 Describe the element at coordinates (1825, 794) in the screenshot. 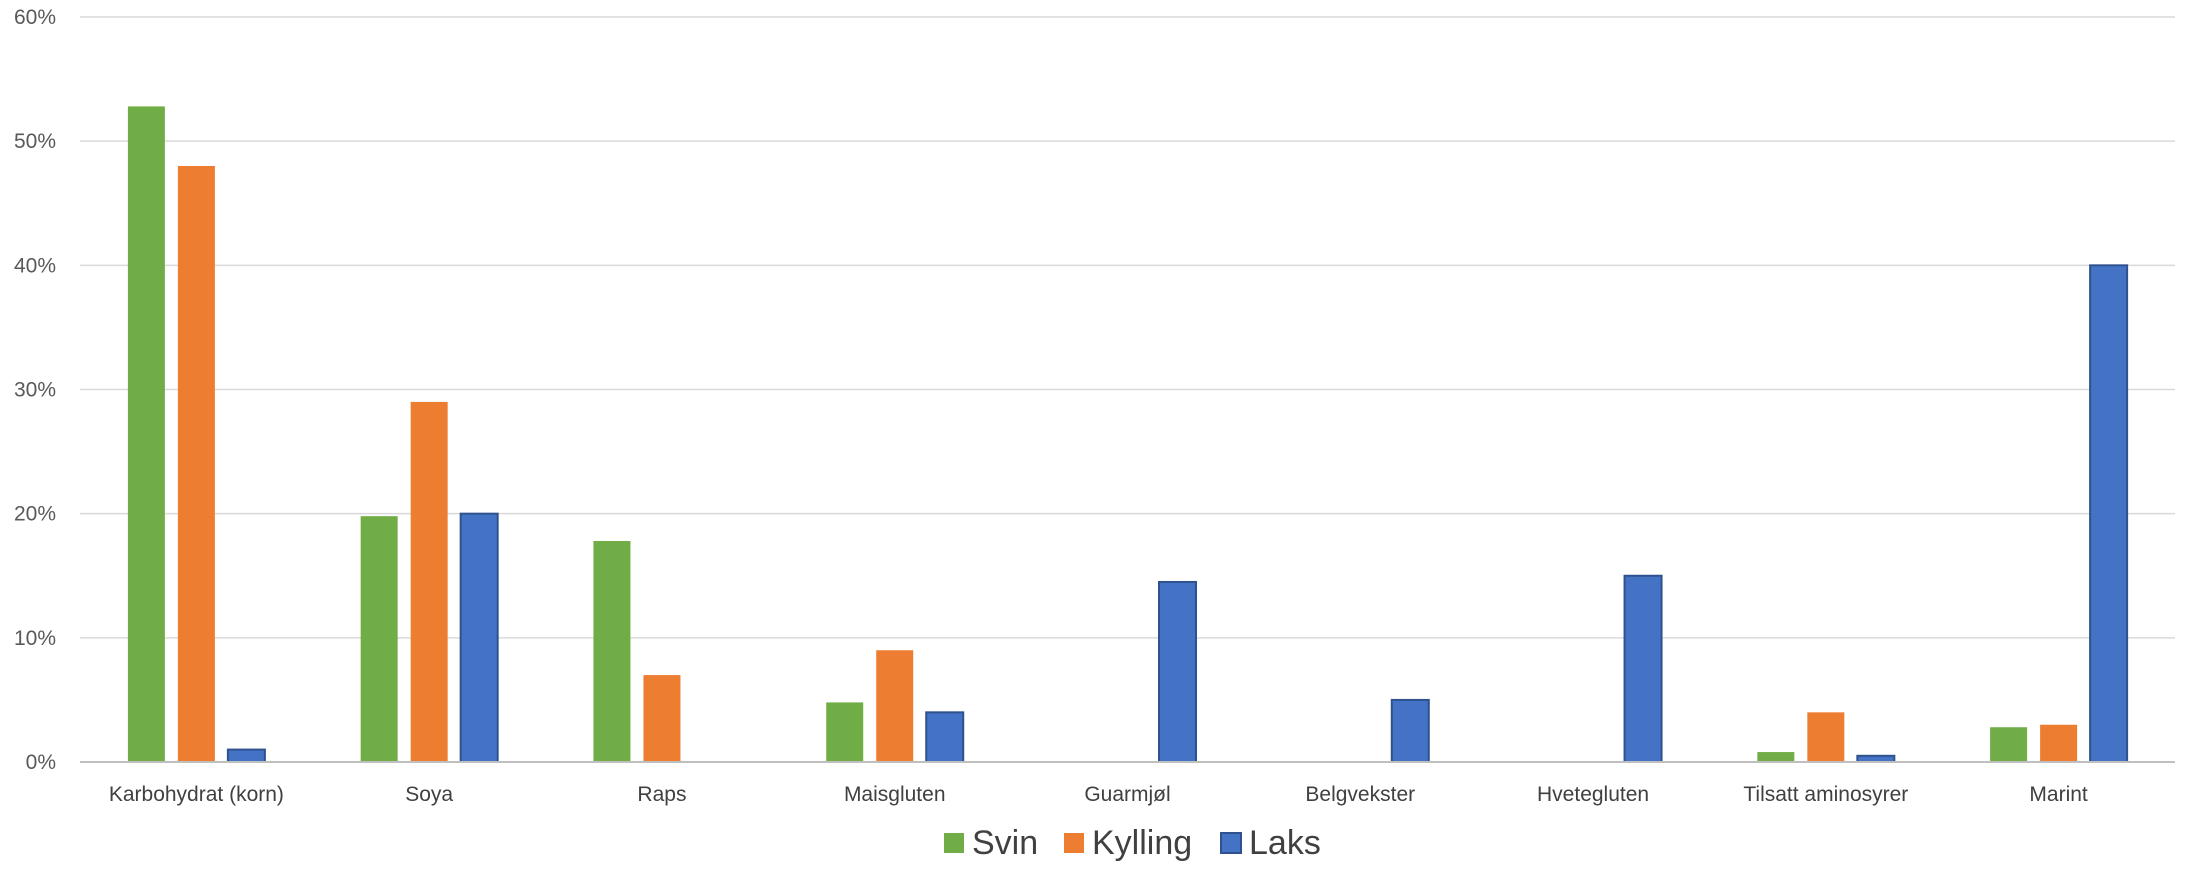

I see `x-category-label: Tilsatt aminosyrer` at that location.